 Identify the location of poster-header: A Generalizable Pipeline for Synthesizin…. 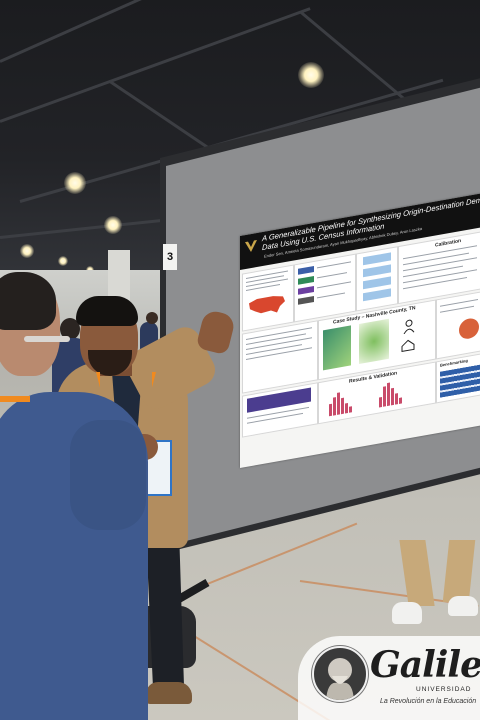
(360, 231).